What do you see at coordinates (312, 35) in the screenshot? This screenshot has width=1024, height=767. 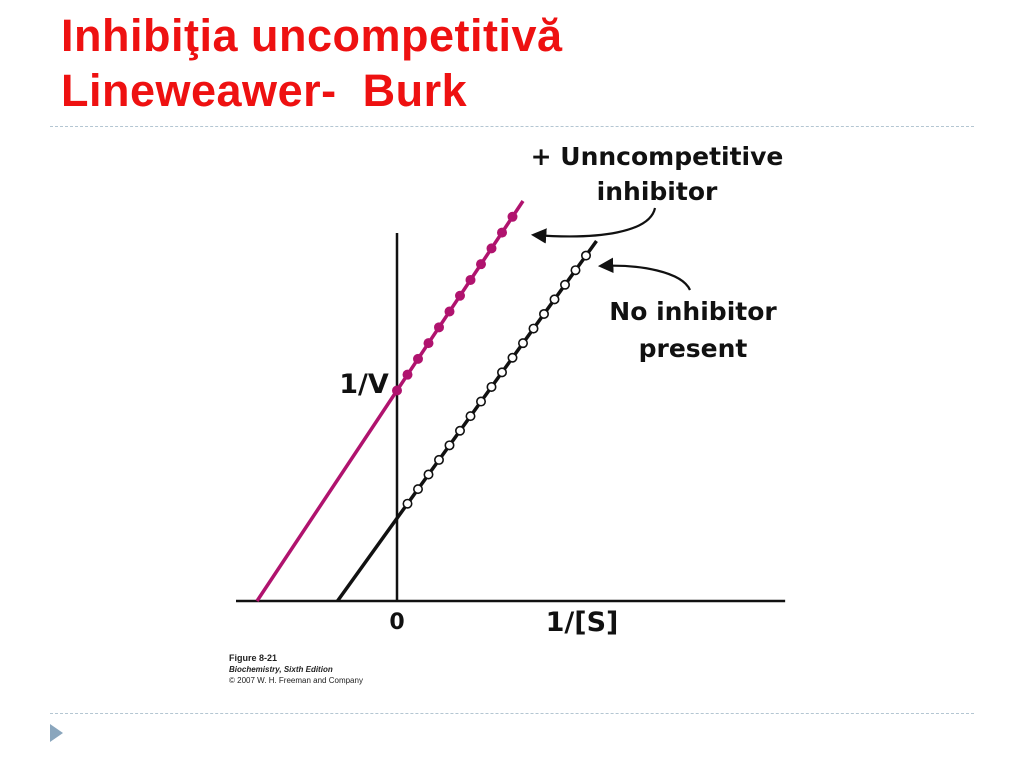 I see `slide-title-line-1: Inhibiţia uncompetitivă` at bounding box center [312, 35].